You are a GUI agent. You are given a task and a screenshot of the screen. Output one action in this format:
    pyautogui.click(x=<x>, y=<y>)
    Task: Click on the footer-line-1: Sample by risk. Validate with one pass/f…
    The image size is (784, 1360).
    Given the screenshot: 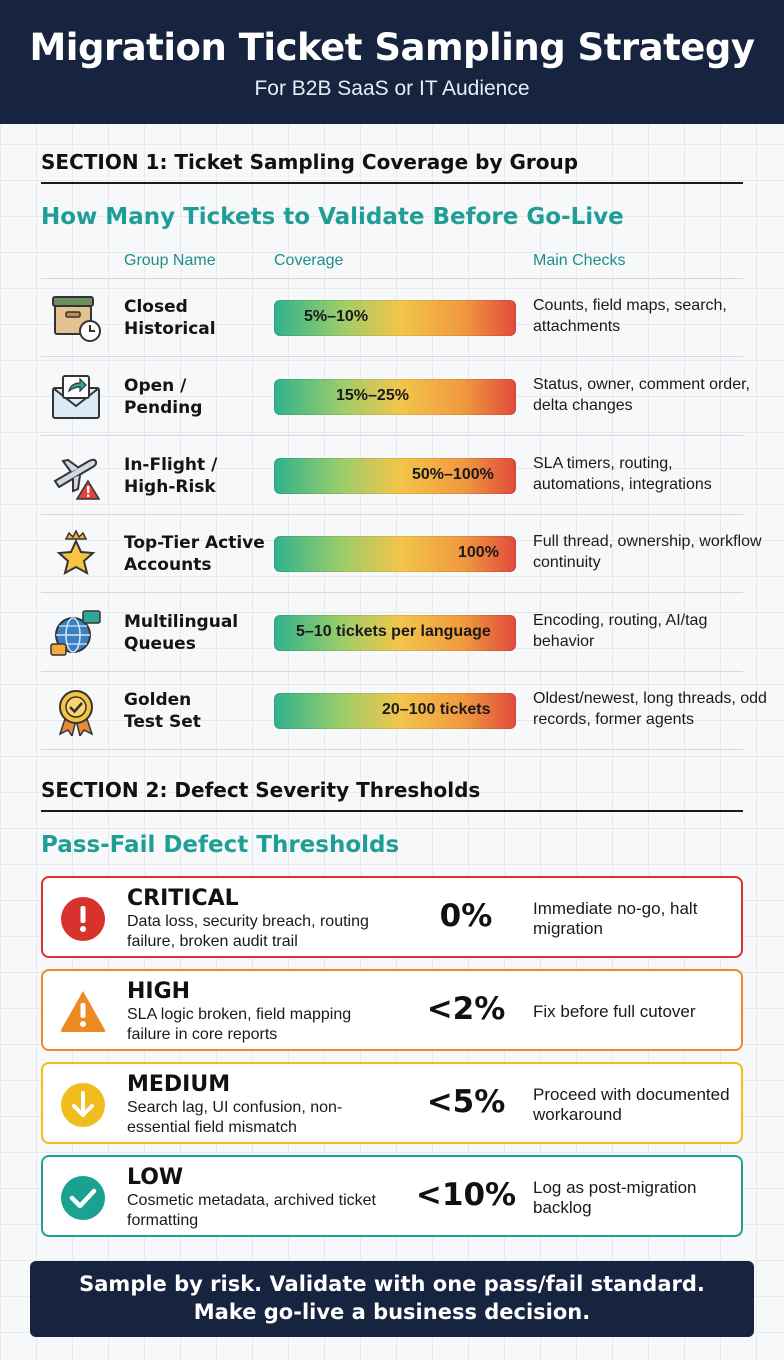 What is the action you would take?
    pyautogui.click(x=392, y=1284)
    